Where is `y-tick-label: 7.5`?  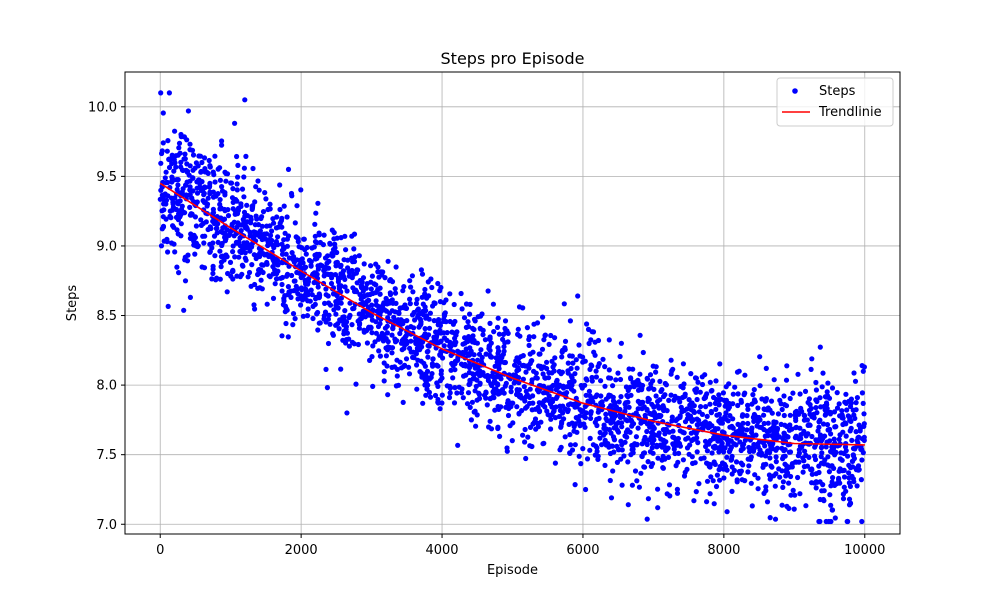
y-tick-label: 7.5 is located at coordinates (106, 455).